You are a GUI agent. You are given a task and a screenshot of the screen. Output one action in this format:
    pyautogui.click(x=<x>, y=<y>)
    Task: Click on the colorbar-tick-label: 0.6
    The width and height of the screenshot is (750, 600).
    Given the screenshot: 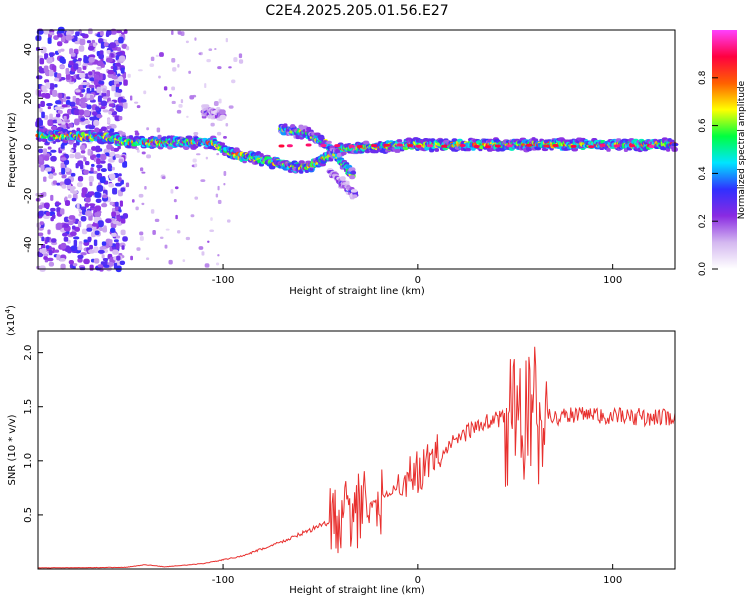 What is the action you would take?
    pyautogui.click(x=703, y=125)
    